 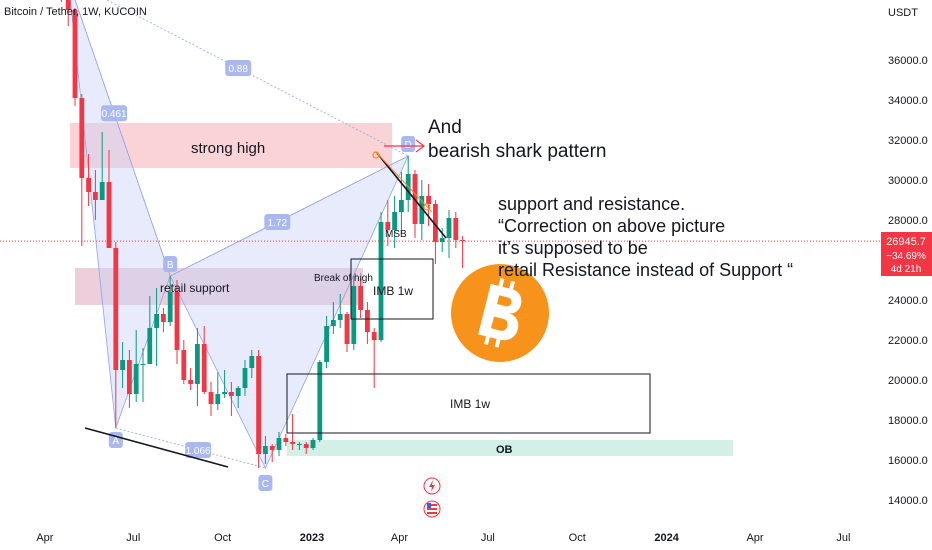 What do you see at coordinates (908, 381) in the screenshot?
I see `price-tick: 20000.0` at bounding box center [908, 381].